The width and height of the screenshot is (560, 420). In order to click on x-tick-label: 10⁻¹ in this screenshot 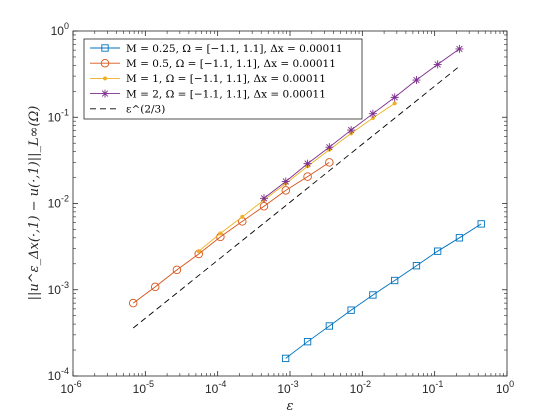, I will do `click(432, 387)`.